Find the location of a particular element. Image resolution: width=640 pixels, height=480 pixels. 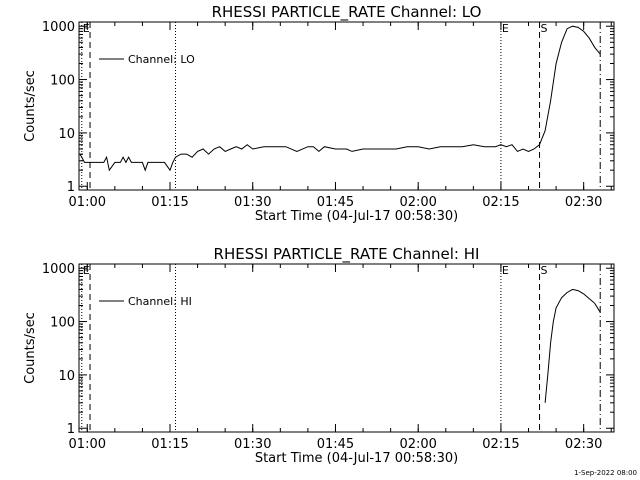

footer-timestamp: 1-Sep-2022 08:00 is located at coordinates (605, 473).